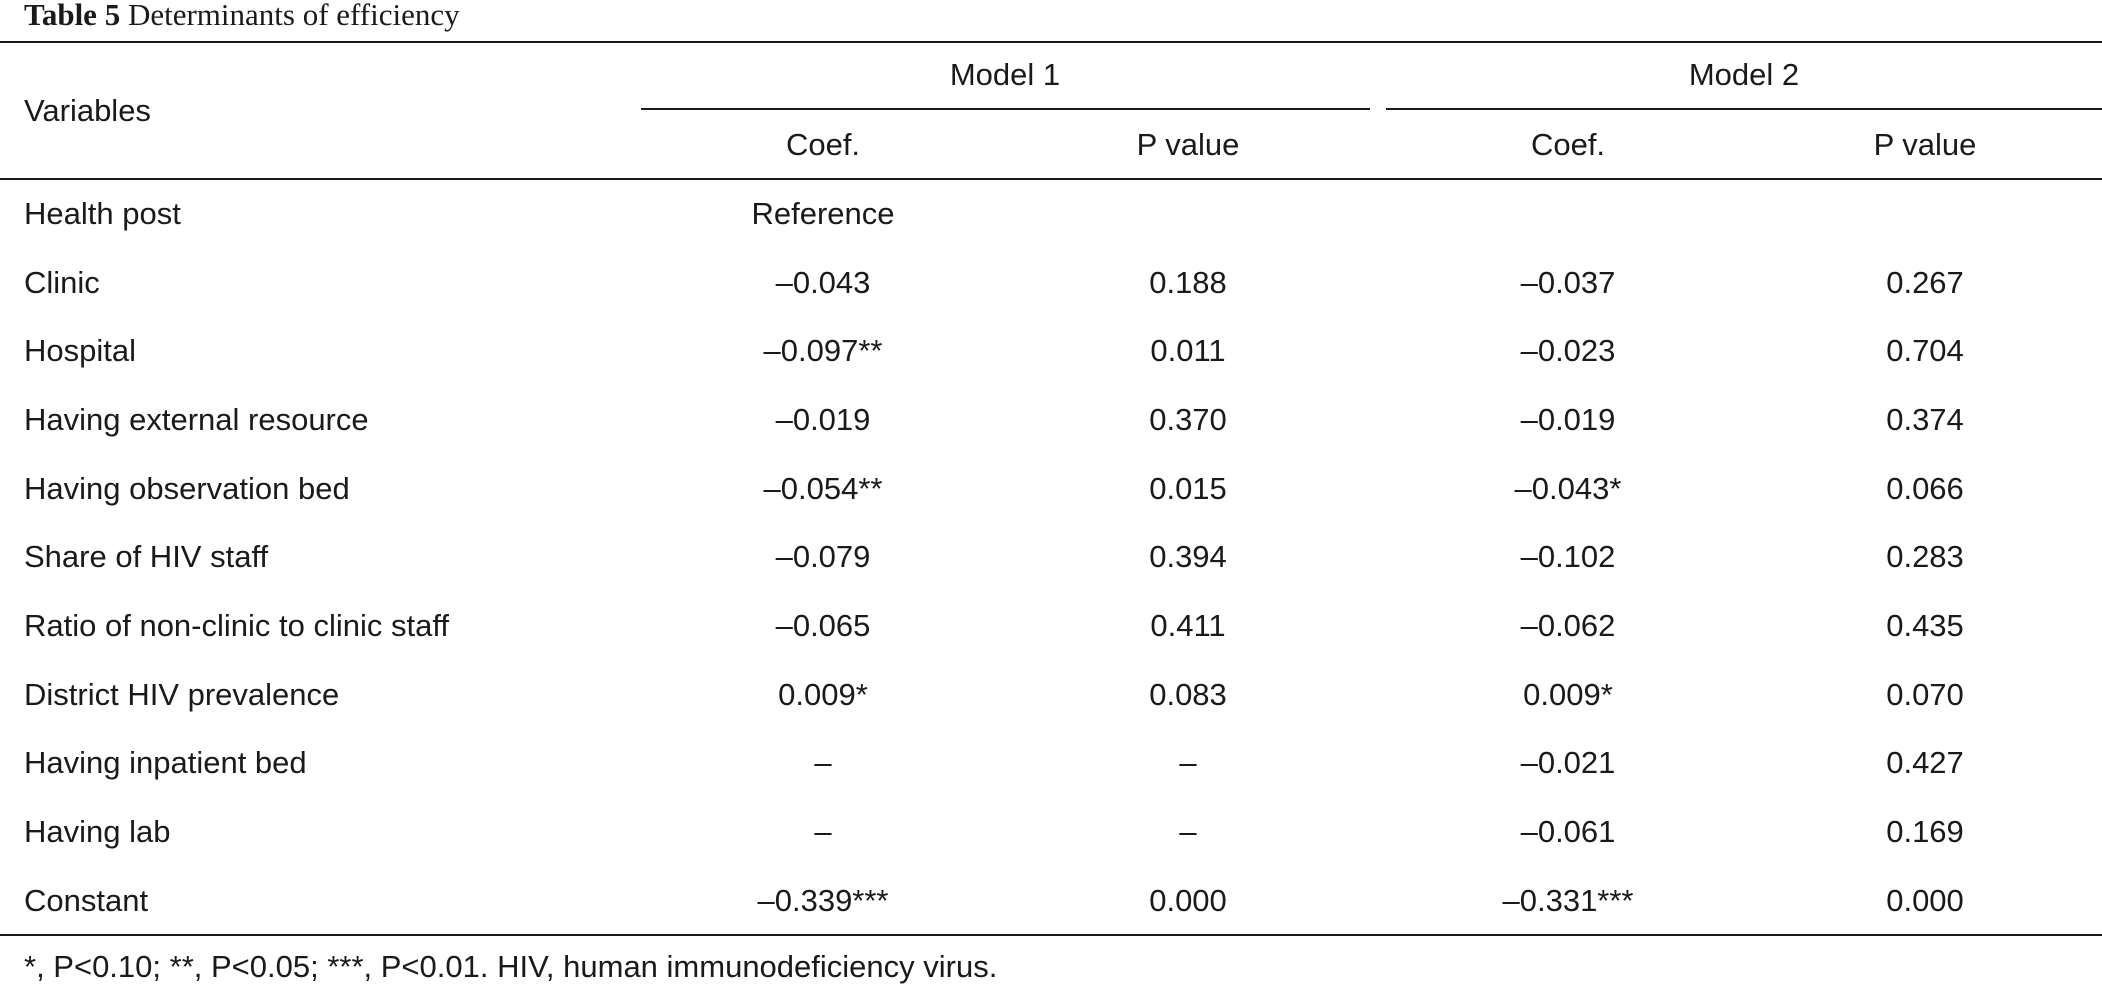 This screenshot has height=985, width=2102. What do you see at coordinates (1188, 419) in the screenshot?
I see `m1-pvalue-cell: 0.370` at bounding box center [1188, 419].